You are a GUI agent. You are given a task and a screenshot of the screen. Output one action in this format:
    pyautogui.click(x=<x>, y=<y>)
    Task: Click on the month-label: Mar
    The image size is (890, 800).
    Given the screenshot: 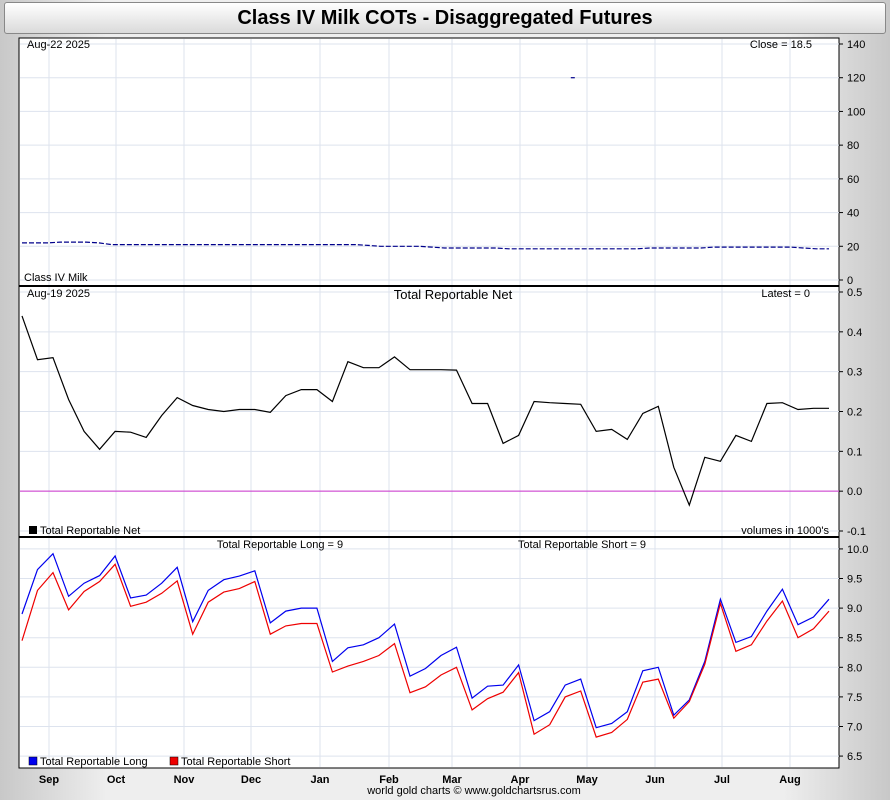 What is the action you would take?
    pyautogui.click(x=452, y=780)
    